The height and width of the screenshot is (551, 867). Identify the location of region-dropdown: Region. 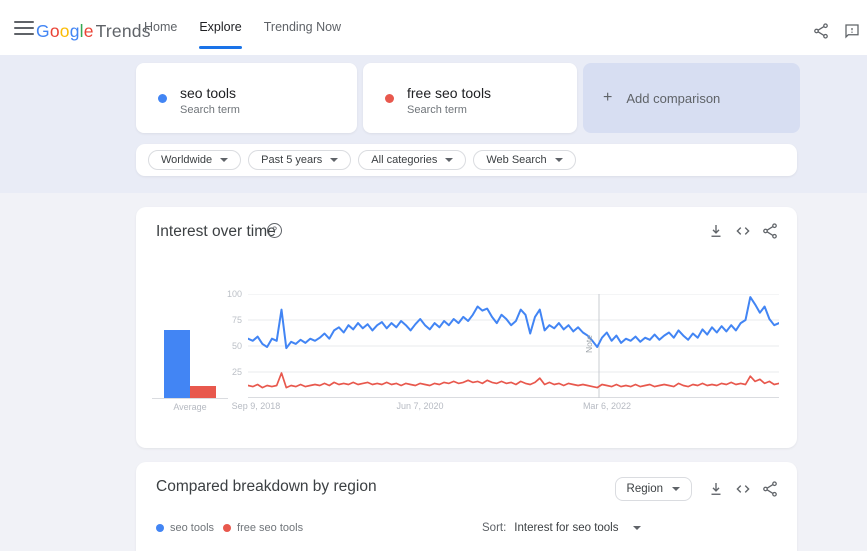
(653, 489).